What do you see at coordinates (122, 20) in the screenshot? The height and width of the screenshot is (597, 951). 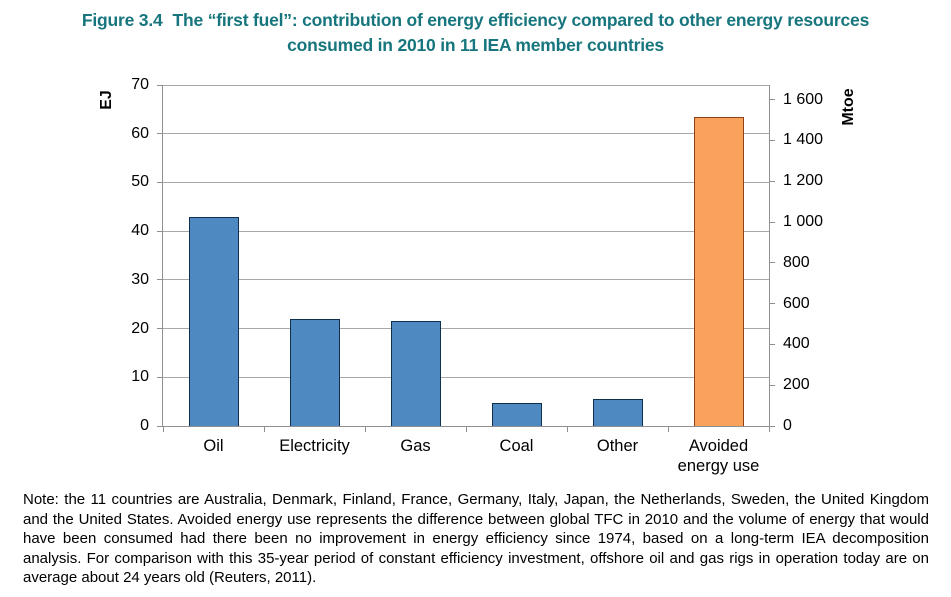 I see `figure-number: Figure 3.4` at bounding box center [122, 20].